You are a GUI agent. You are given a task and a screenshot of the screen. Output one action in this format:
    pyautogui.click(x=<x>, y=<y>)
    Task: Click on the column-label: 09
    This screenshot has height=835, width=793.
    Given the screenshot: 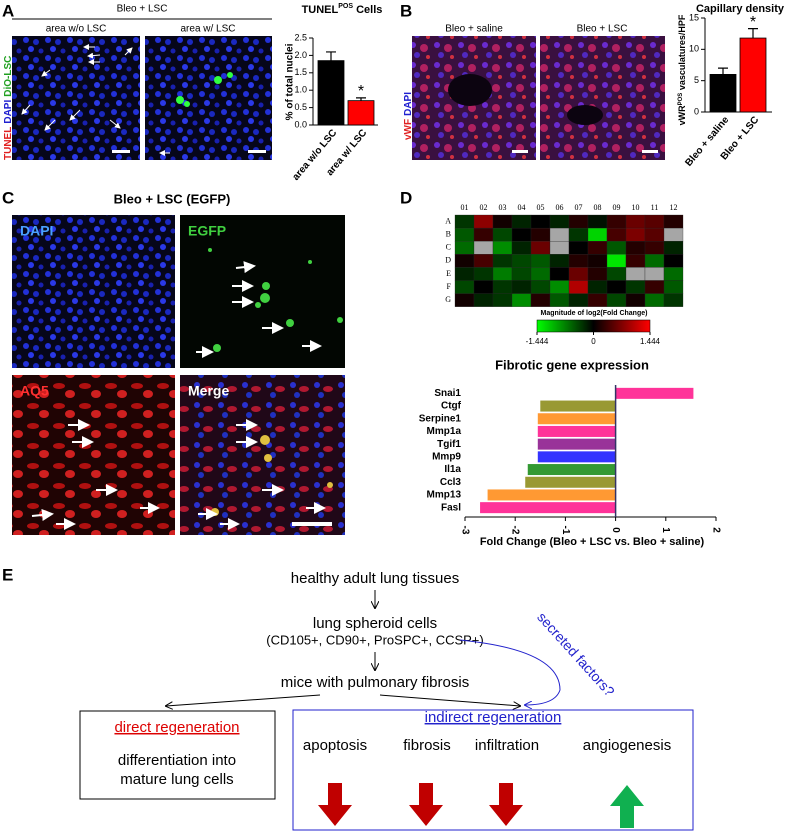 What is the action you would take?
    pyautogui.click(x=617, y=207)
    